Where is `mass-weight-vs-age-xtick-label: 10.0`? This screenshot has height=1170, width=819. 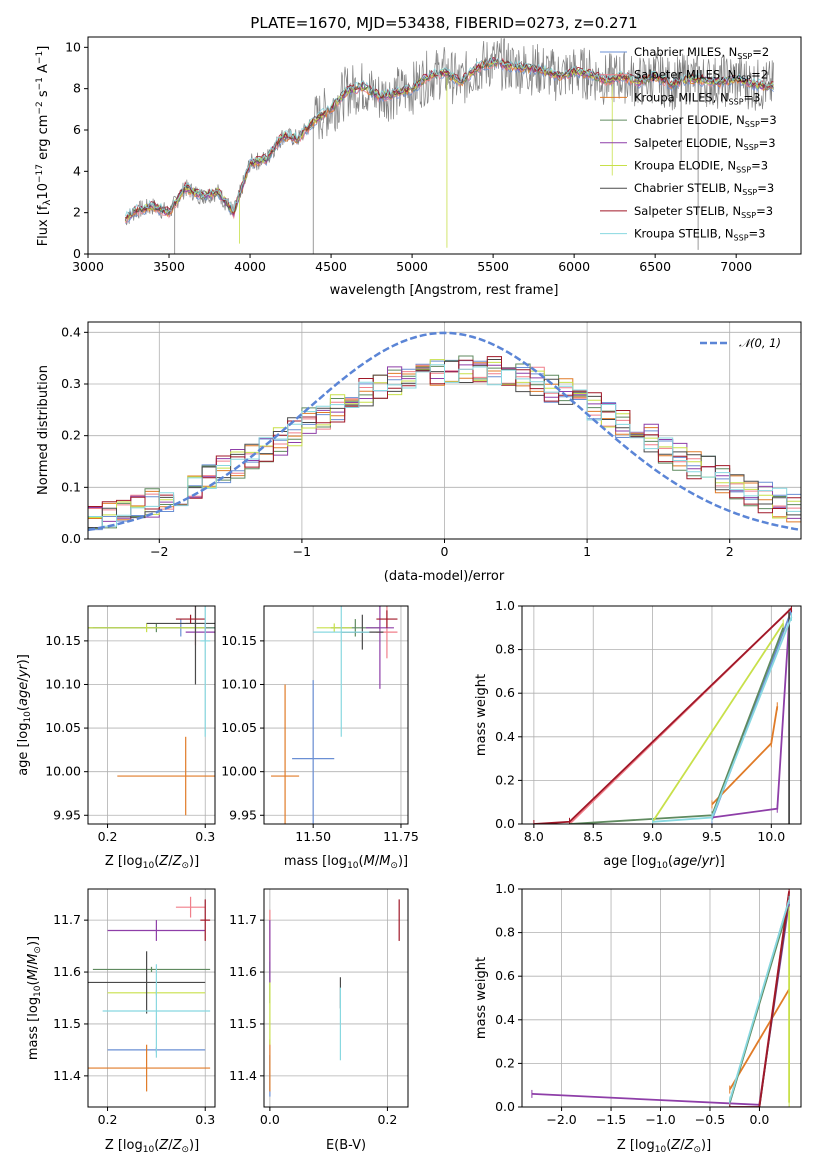 mass-weight-vs-age-xtick-label: 10.0 is located at coordinates (771, 836).